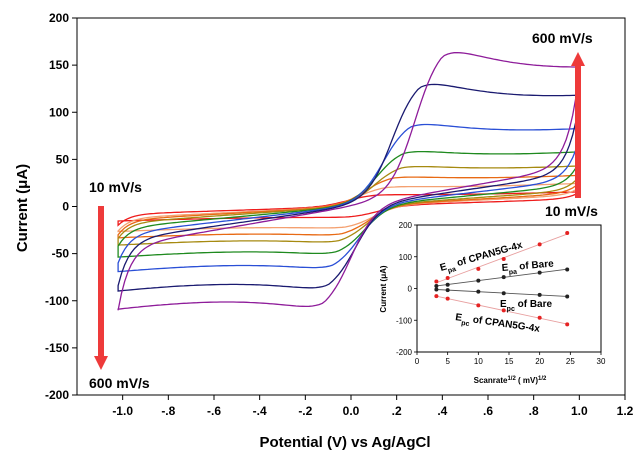  What do you see at coordinates (509, 361) in the screenshot?
I see `inset-x-tick-label: 15` at bounding box center [509, 361].